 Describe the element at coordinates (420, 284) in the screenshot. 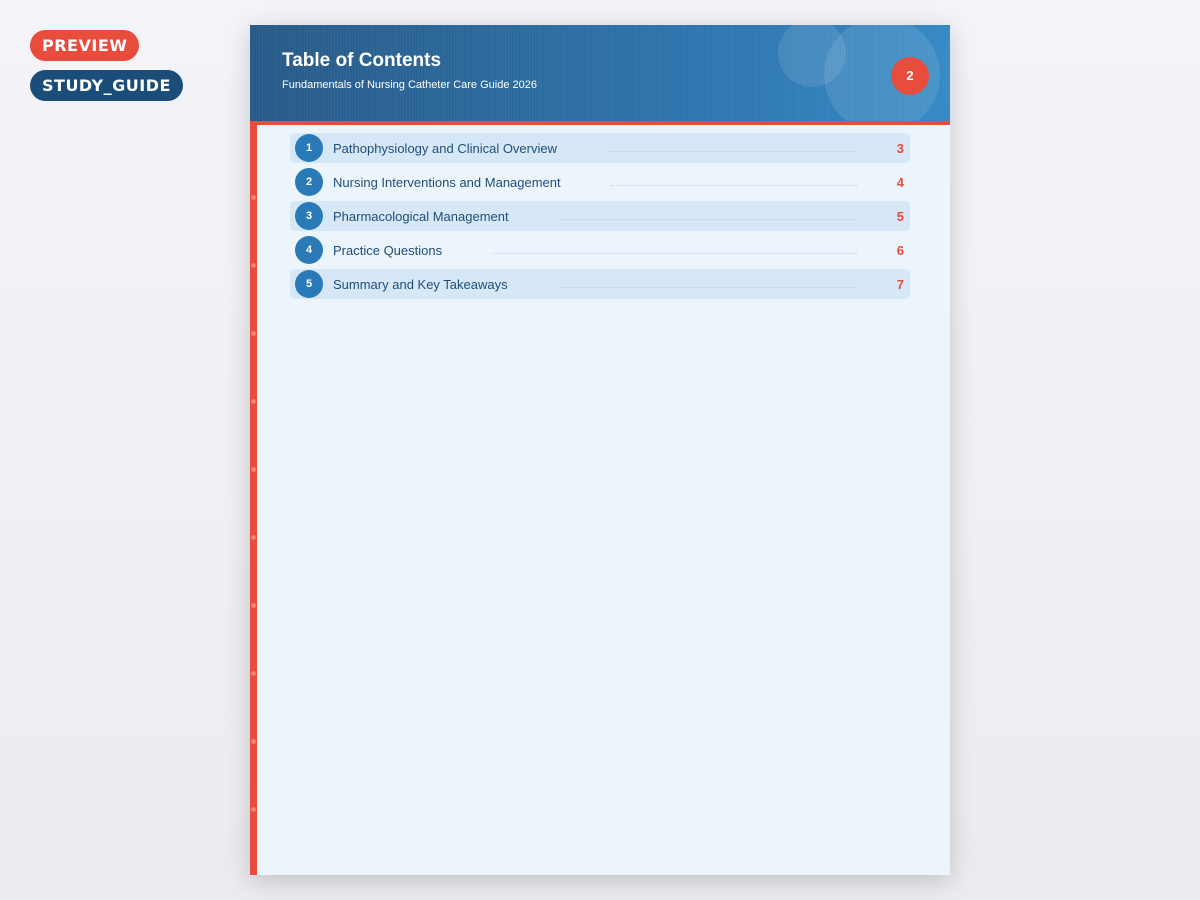

I see `section-title: Summary and Key Takeaways` at that location.